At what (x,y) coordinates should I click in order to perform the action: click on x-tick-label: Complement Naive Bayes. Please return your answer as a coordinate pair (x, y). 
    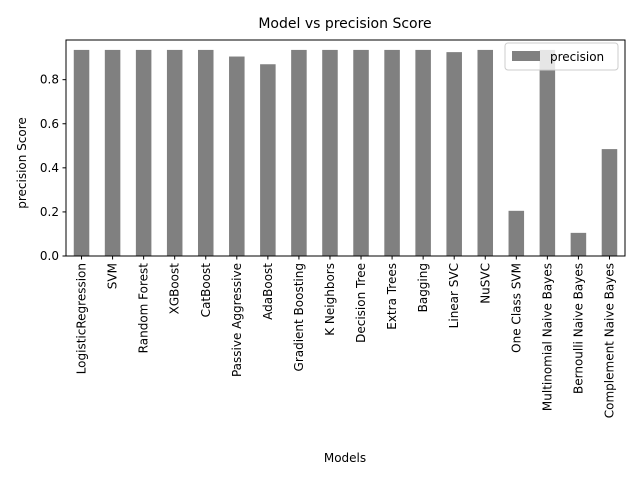
    Looking at the image, I should click on (609, 340).